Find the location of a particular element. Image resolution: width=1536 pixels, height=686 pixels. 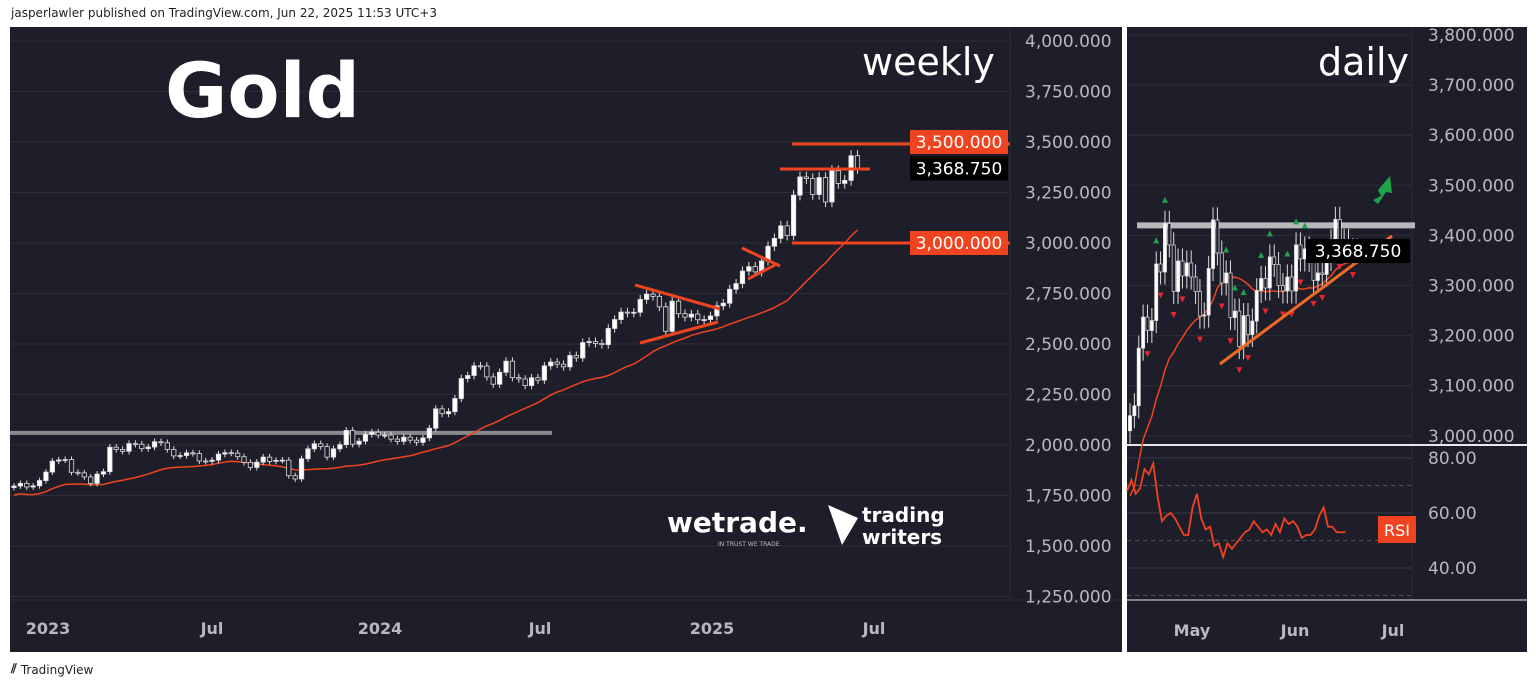

y-tick-label: 3,000.000 is located at coordinates (1068, 244).